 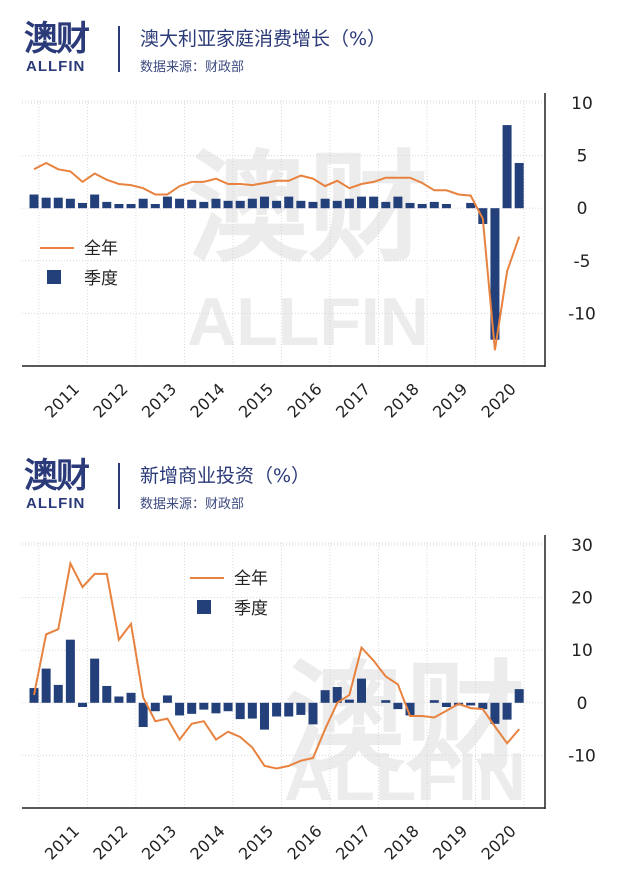 What do you see at coordinates (353, 842) in the screenshot?
I see `x-tick-label: 2017` at bounding box center [353, 842].